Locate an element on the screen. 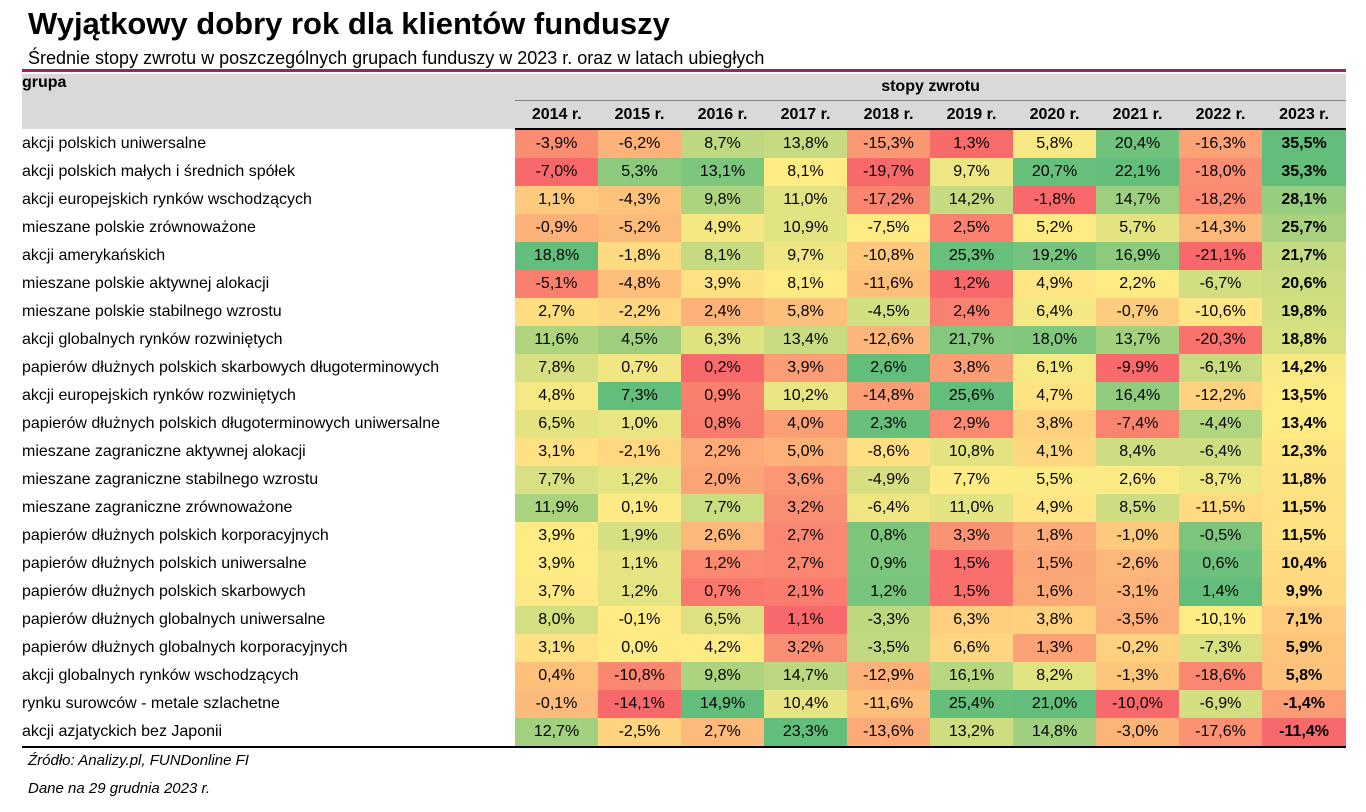 The width and height of the screenshot is (1366, 812). heatmap-cell: 8,5% is located at coordinates (1137, 508).